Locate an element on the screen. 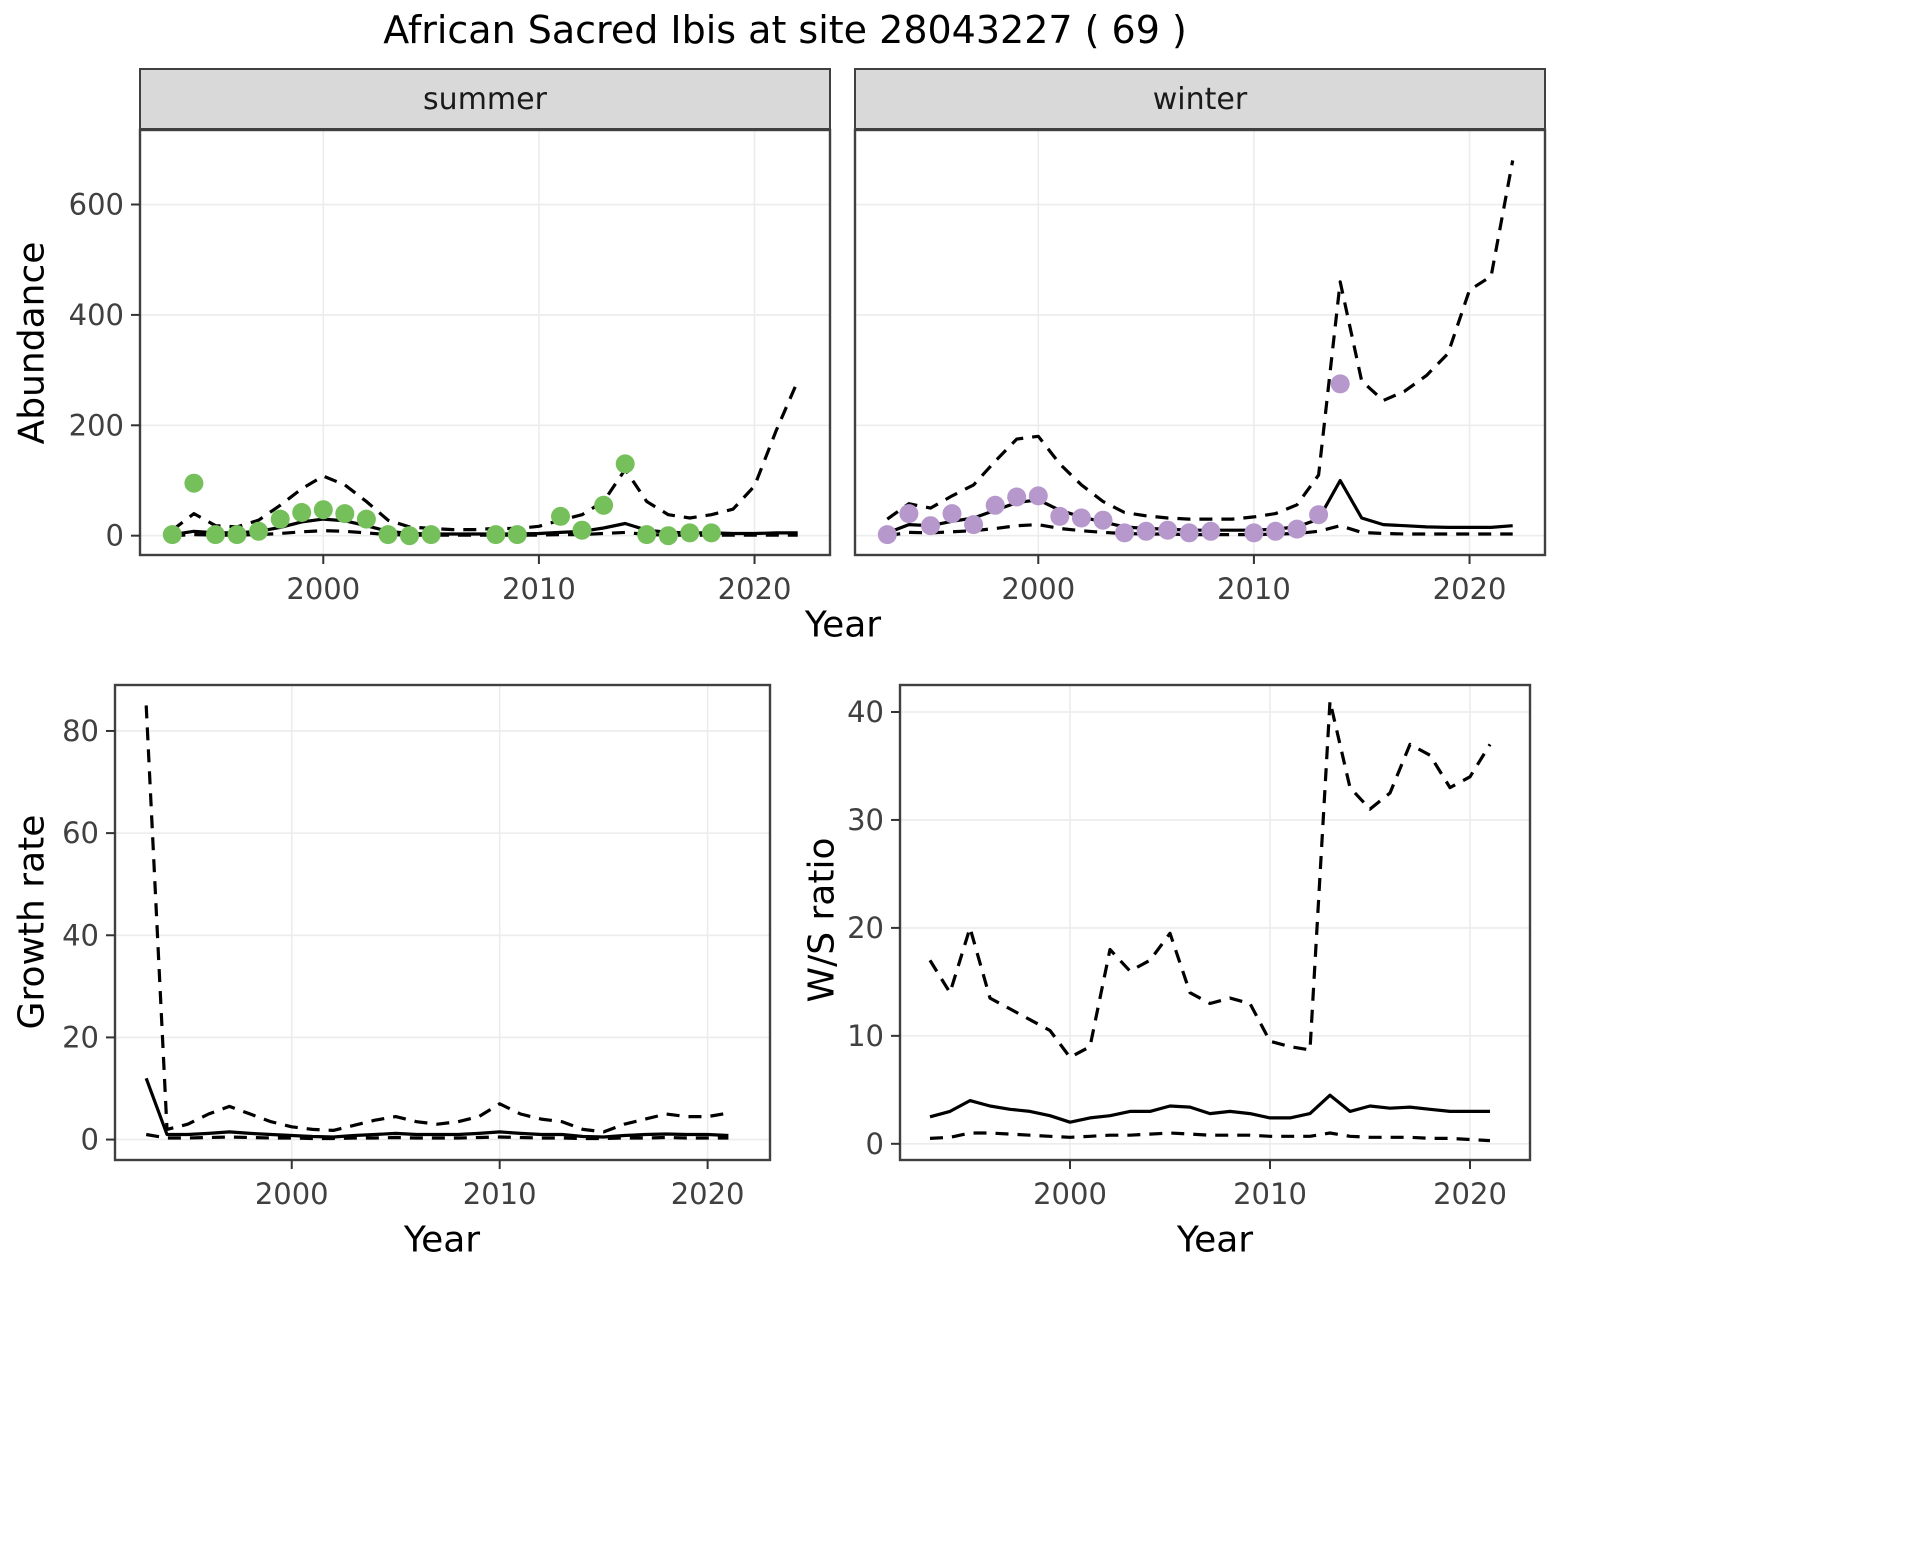  svg-text: 10 is located at coordinates (865, 1036).